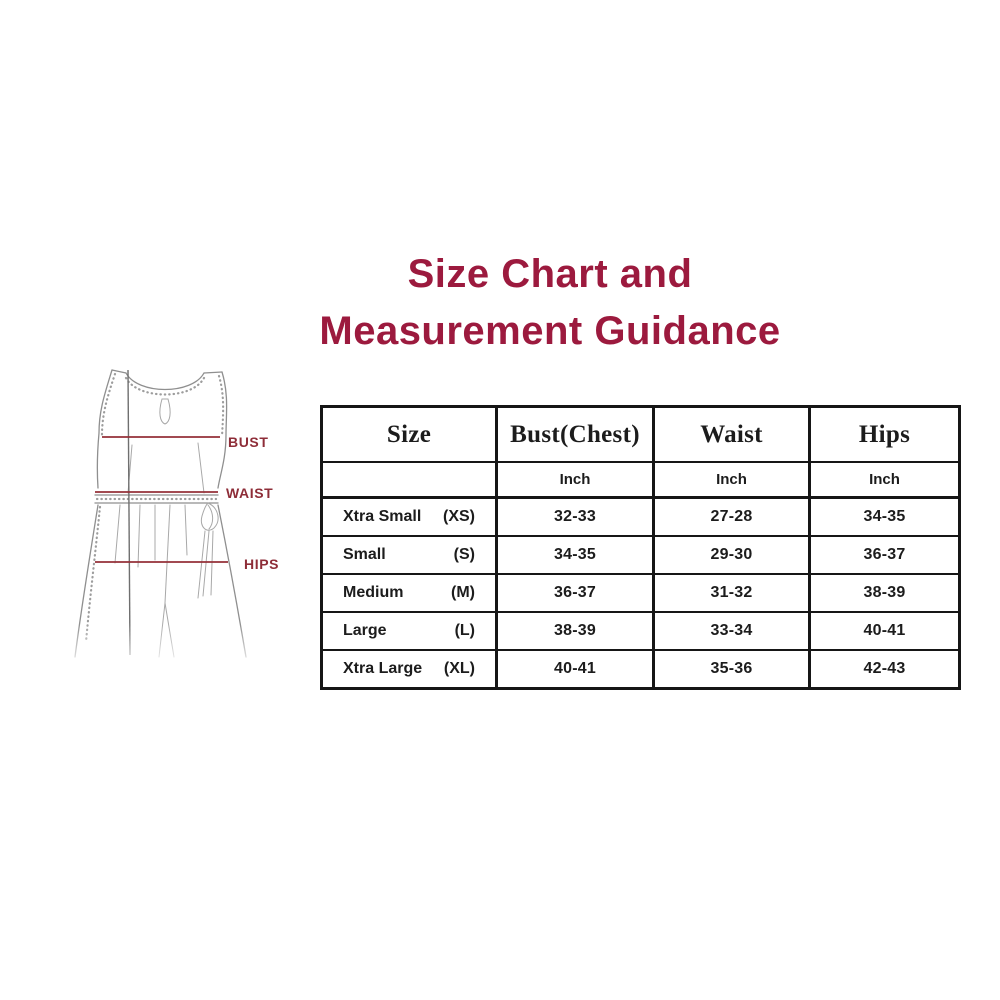 This screenshot has height=1000, width=1000. I want to click on unit-cell-bust: Inch, so click(575, 480).